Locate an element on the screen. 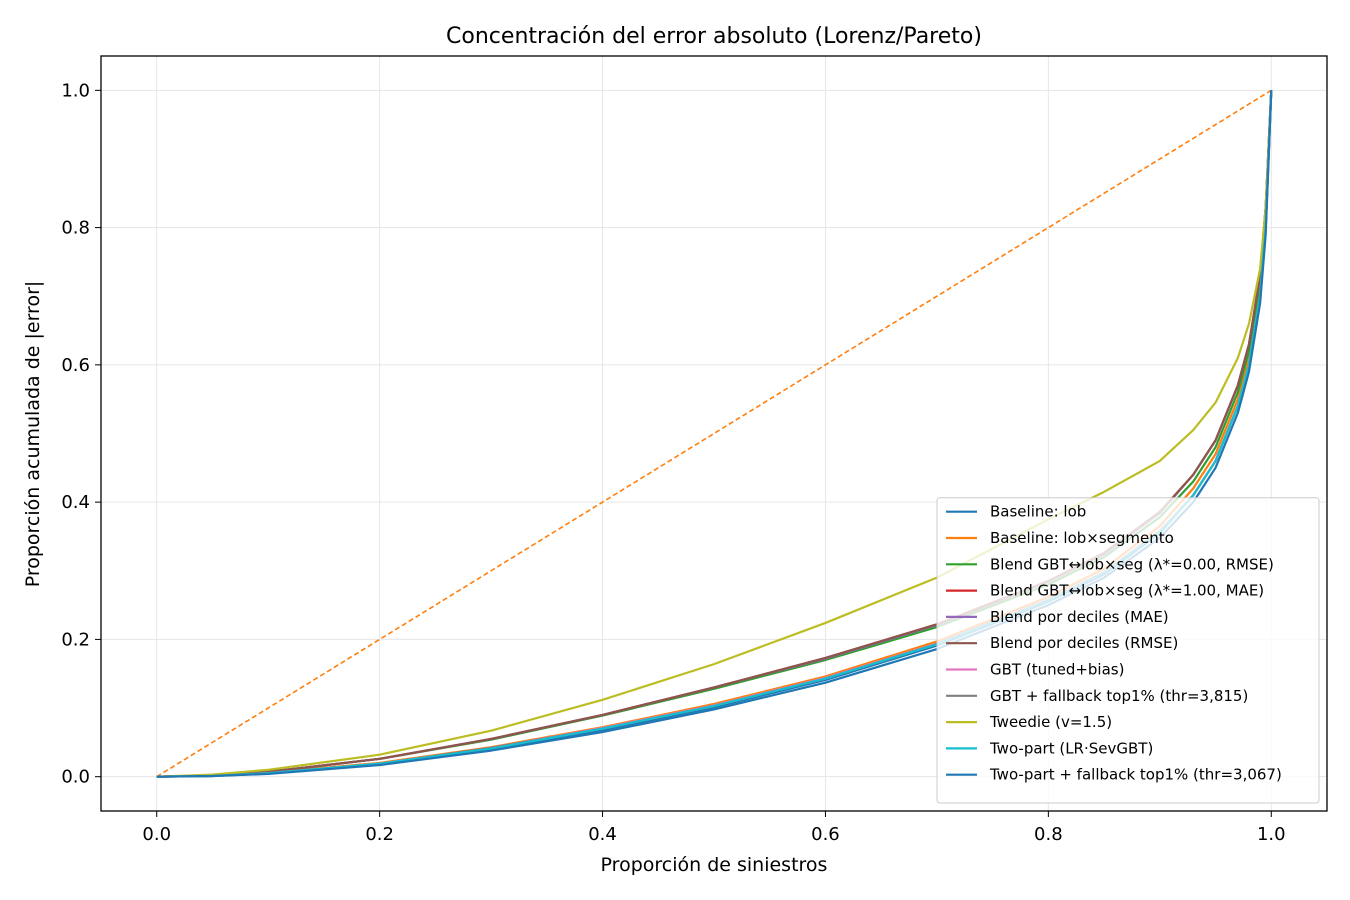 The width and height of the screenshot is (1350, 900). legend-label: Two-part + fallback top1% (thr=3,067) is located at coordinates (1135, 775).